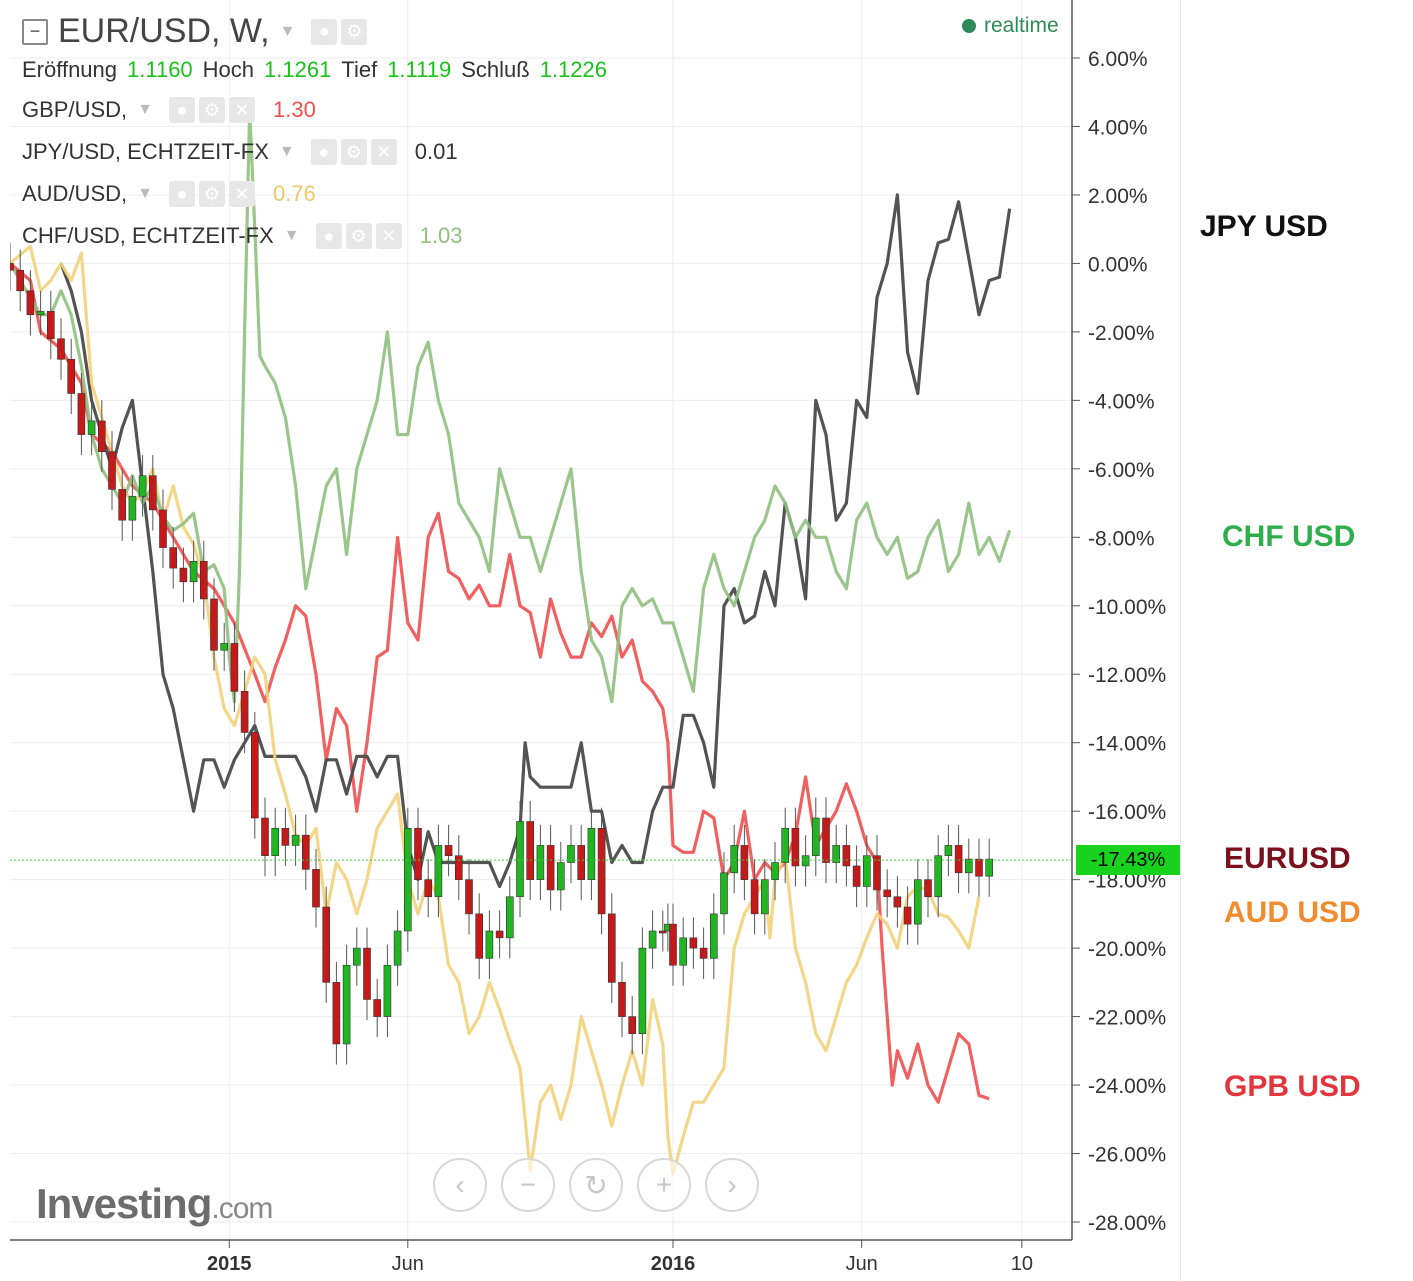 This screenshot has height=1281, width=1413. I want to click on scroll-left-button: ‹, so click(460, 1185).